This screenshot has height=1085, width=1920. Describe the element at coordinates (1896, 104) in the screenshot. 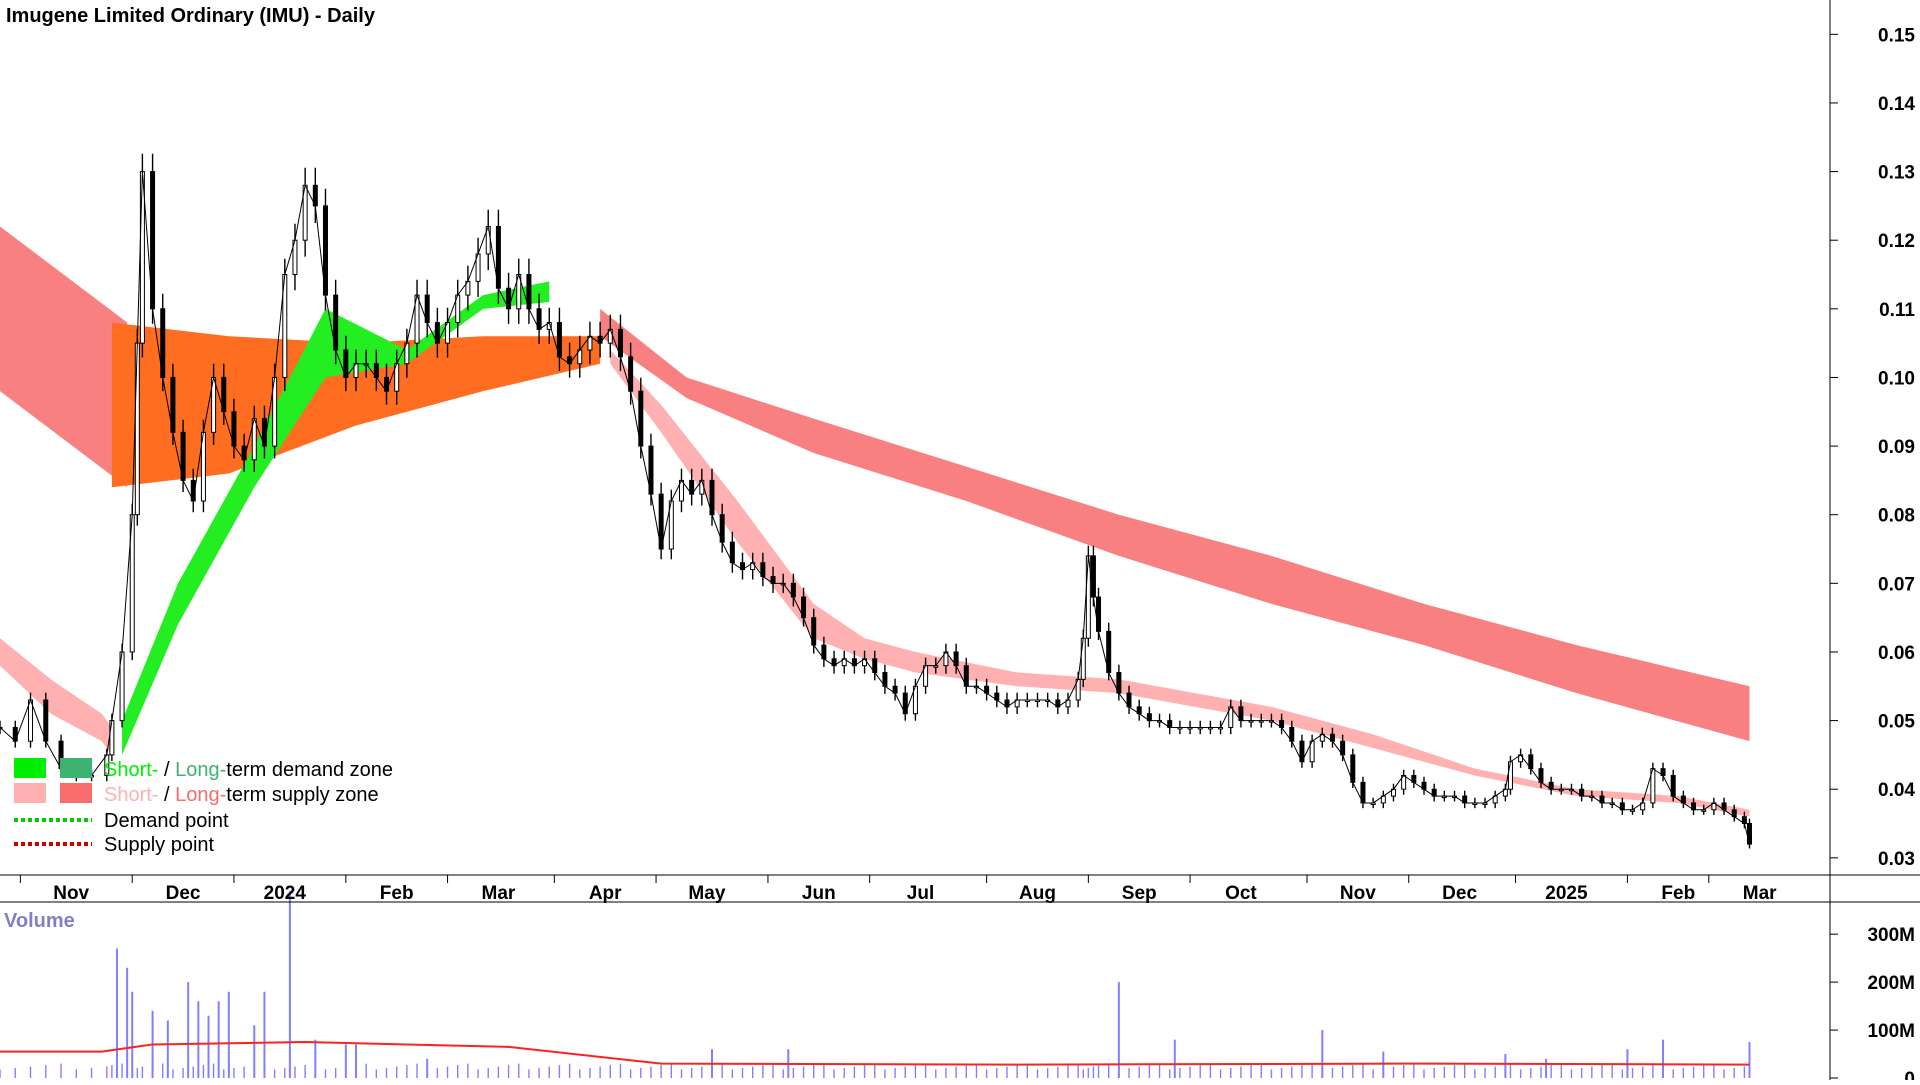

I see `price-tick-label: 0.14` at that location.